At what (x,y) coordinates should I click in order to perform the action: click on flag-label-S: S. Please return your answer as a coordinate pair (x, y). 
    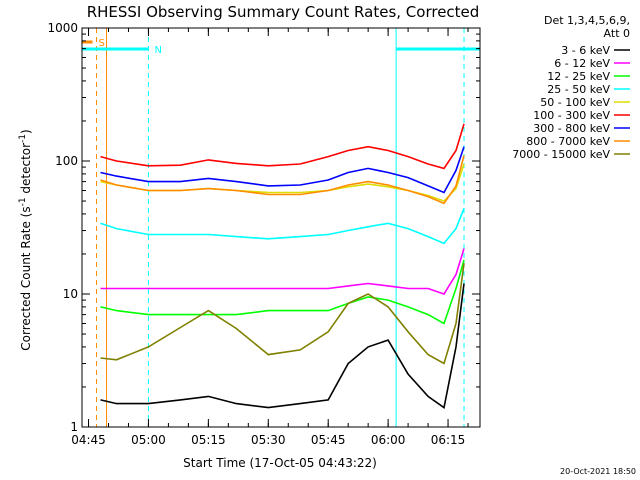
    Looking at the image, I should click on (102, 43).